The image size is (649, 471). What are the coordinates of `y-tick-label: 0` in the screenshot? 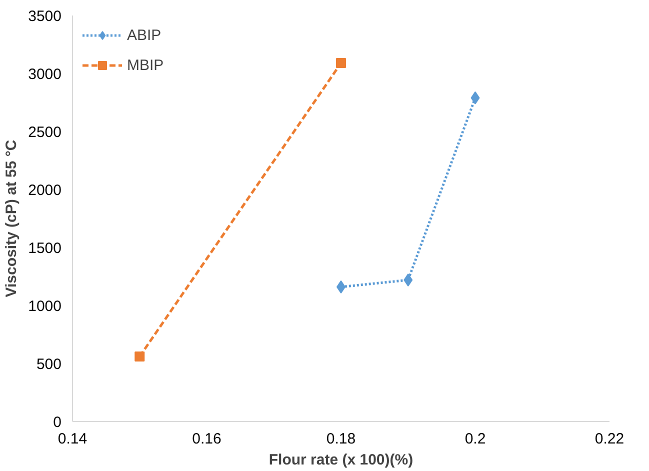 It's located at (57, 422).